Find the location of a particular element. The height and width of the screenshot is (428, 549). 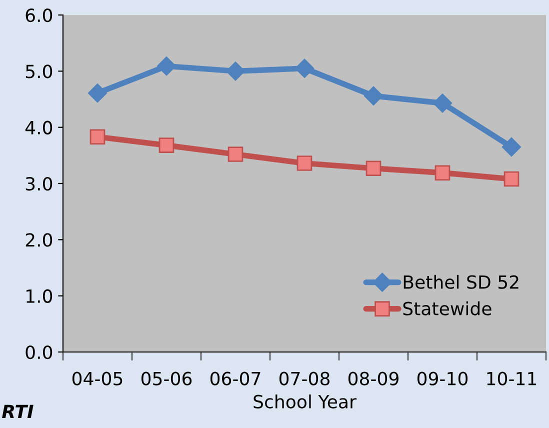

y-tick-label: 2.0 is located at coordinates (39, 240).